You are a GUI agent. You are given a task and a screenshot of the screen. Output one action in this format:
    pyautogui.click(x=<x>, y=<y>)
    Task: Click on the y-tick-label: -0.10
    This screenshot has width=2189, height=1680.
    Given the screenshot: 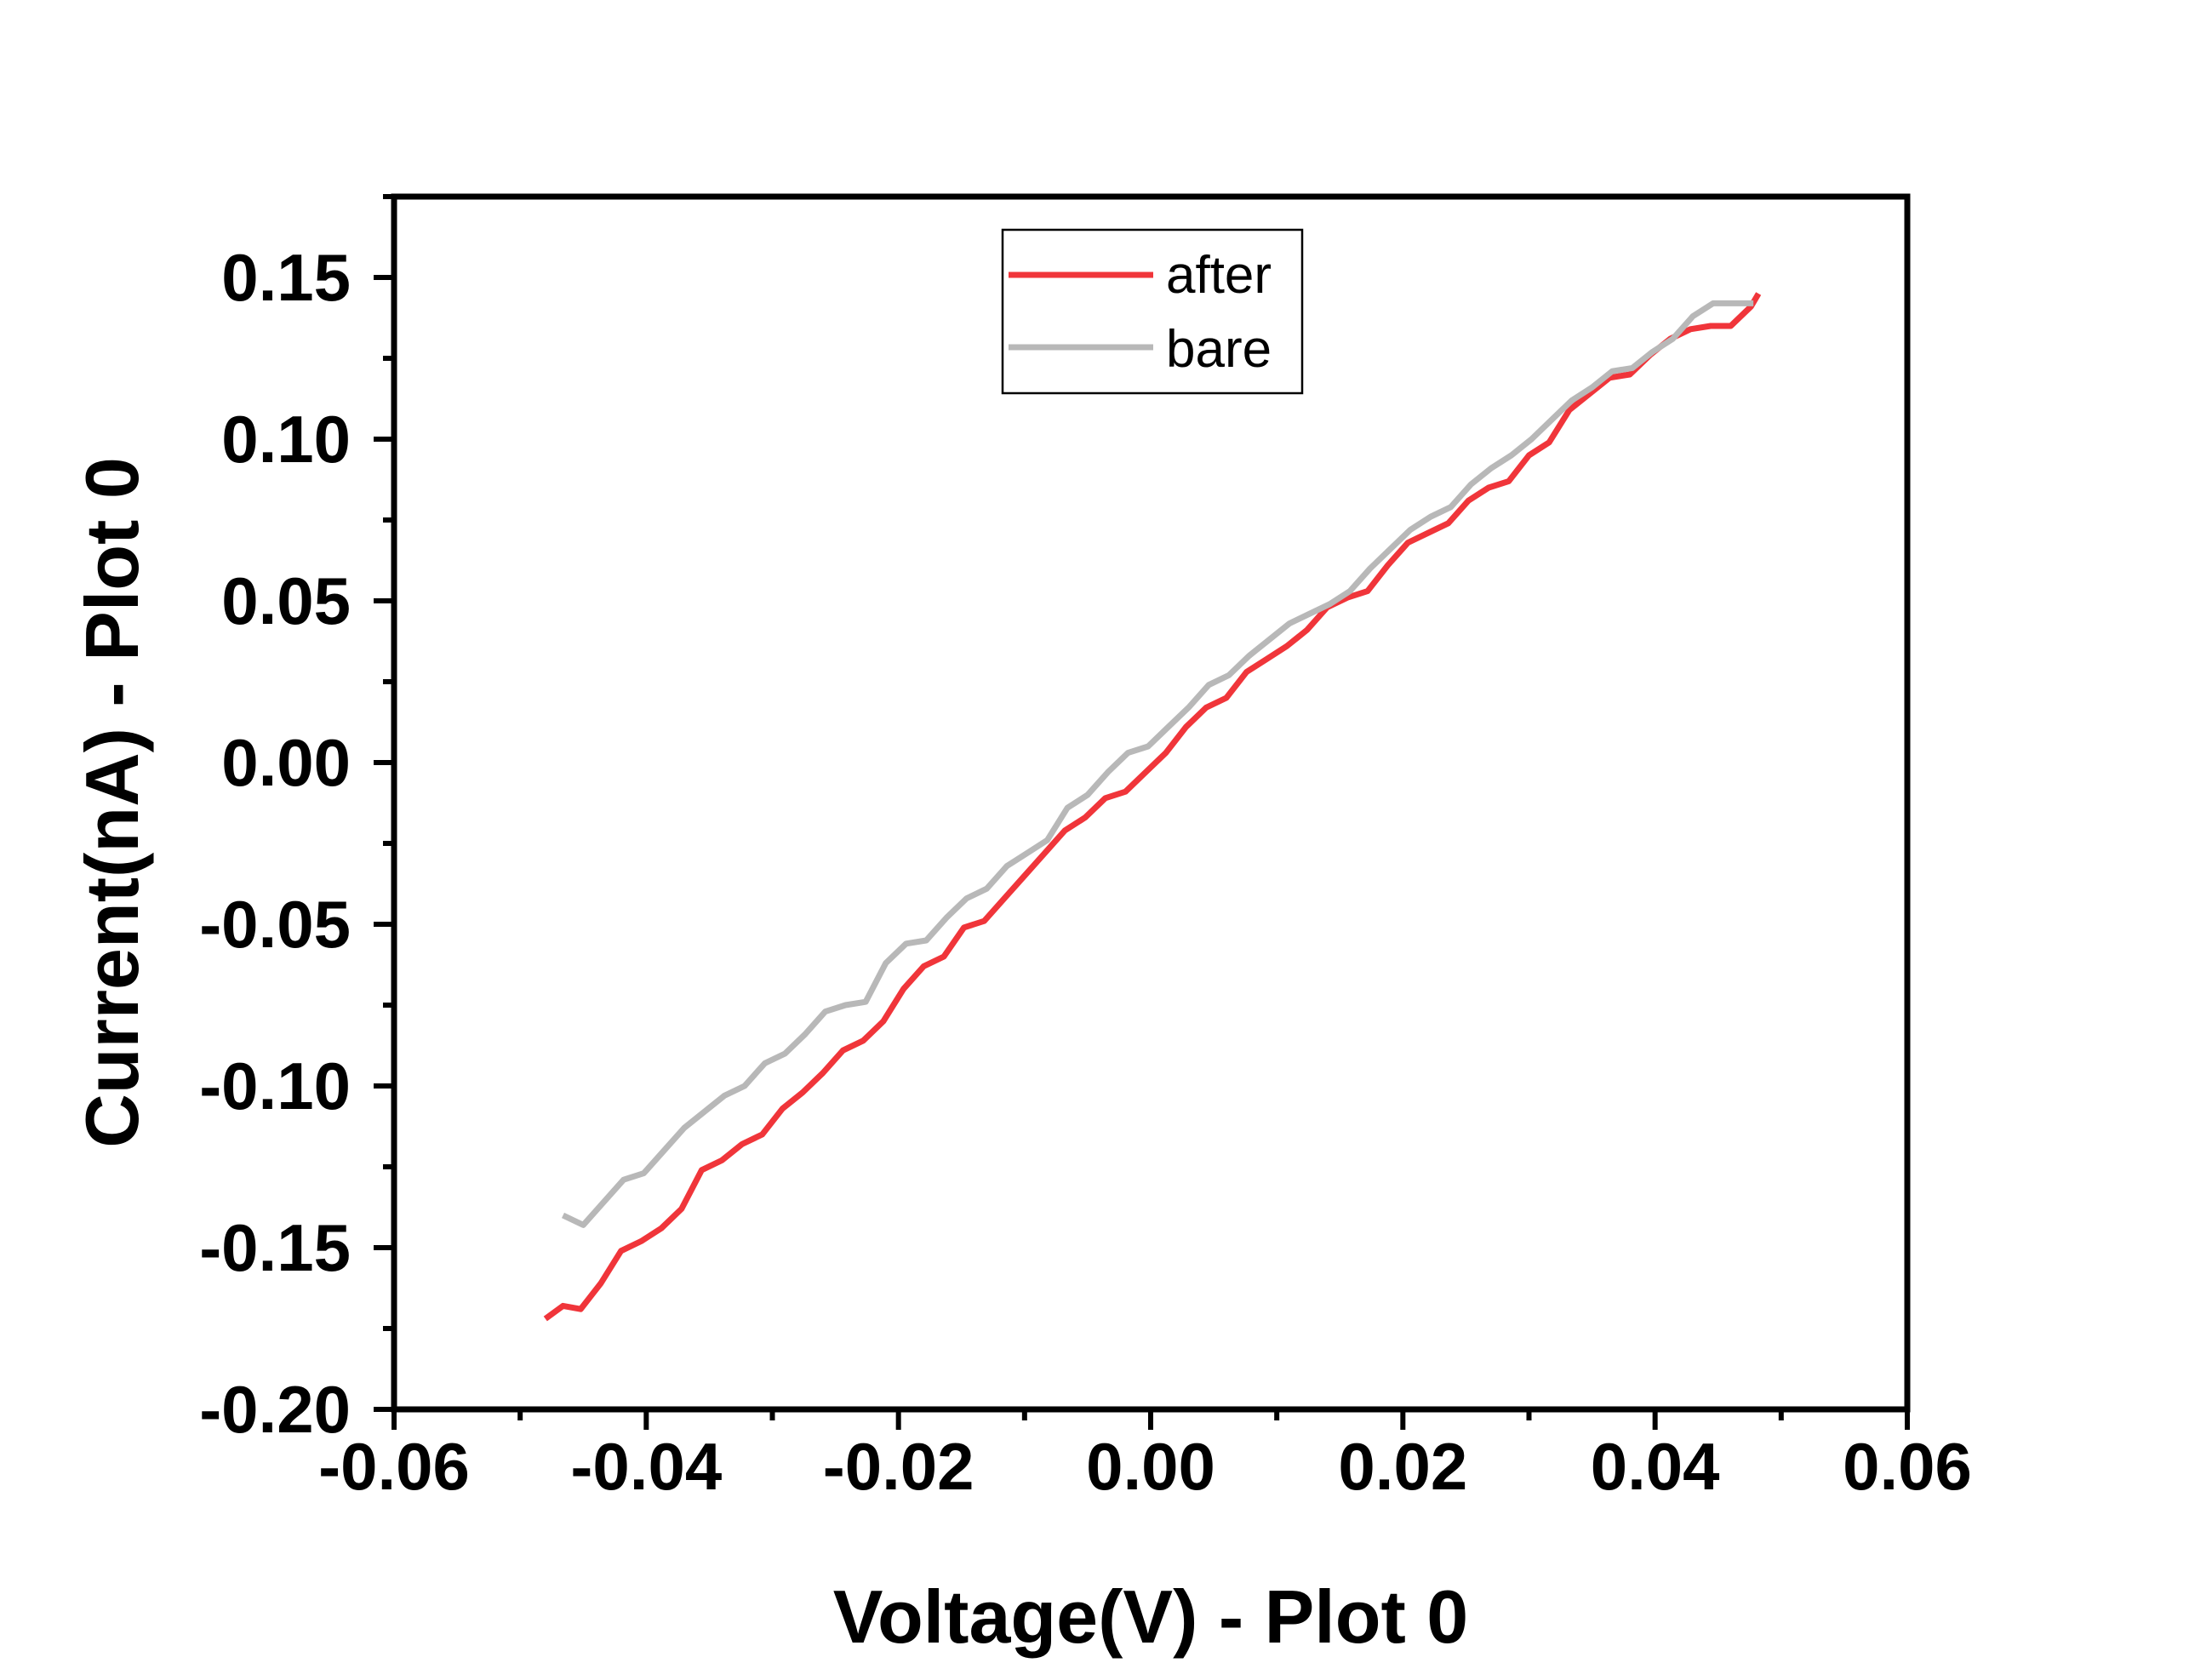 What is the action you would take?
    pyautogui.click(x=275, y=1086)
    